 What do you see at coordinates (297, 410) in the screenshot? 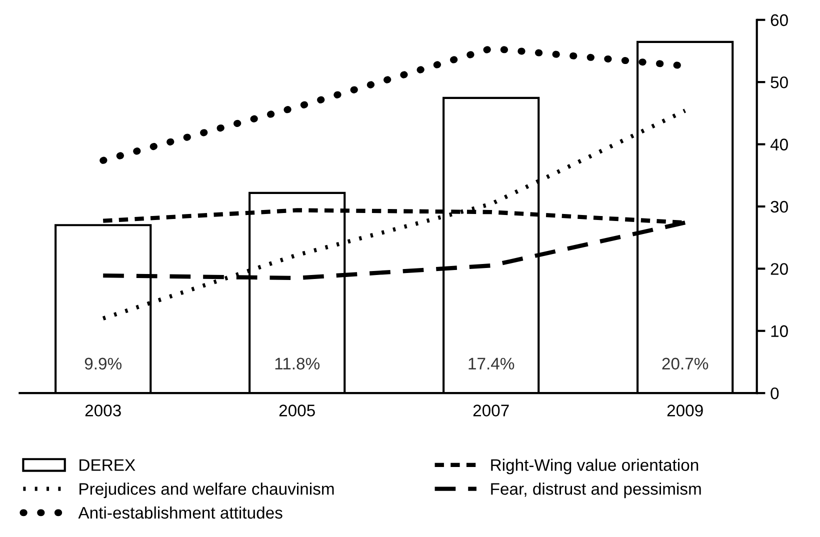
I see `x-tick-label: 2005` at bounding box center [297, 410].